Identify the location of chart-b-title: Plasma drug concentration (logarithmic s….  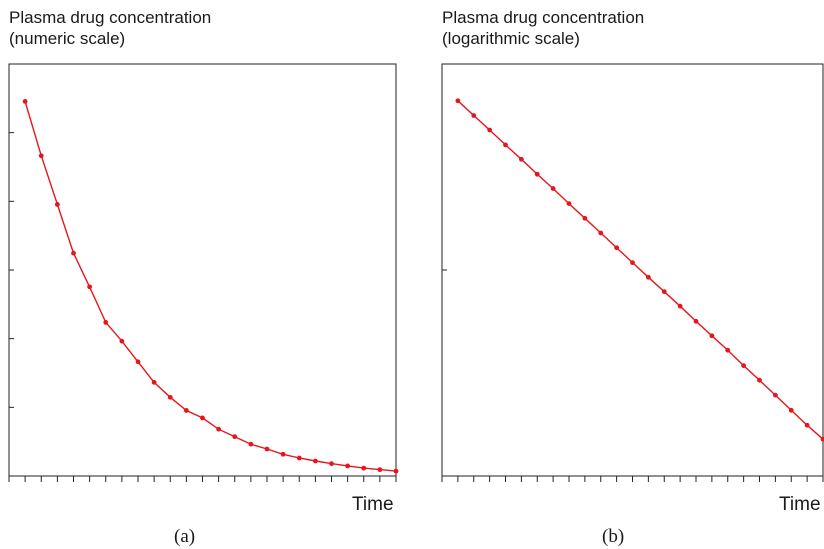
(543, 28).